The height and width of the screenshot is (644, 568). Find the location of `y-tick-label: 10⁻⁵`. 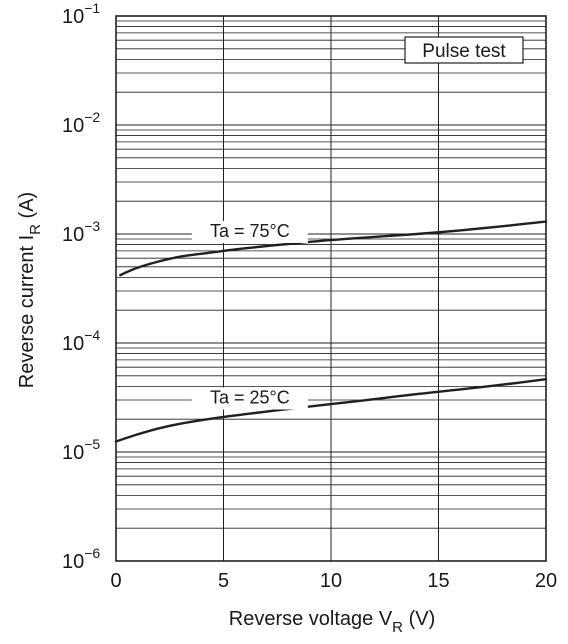

y-tick-label: 10⁻⁵ is located at coordinates (81, 450).